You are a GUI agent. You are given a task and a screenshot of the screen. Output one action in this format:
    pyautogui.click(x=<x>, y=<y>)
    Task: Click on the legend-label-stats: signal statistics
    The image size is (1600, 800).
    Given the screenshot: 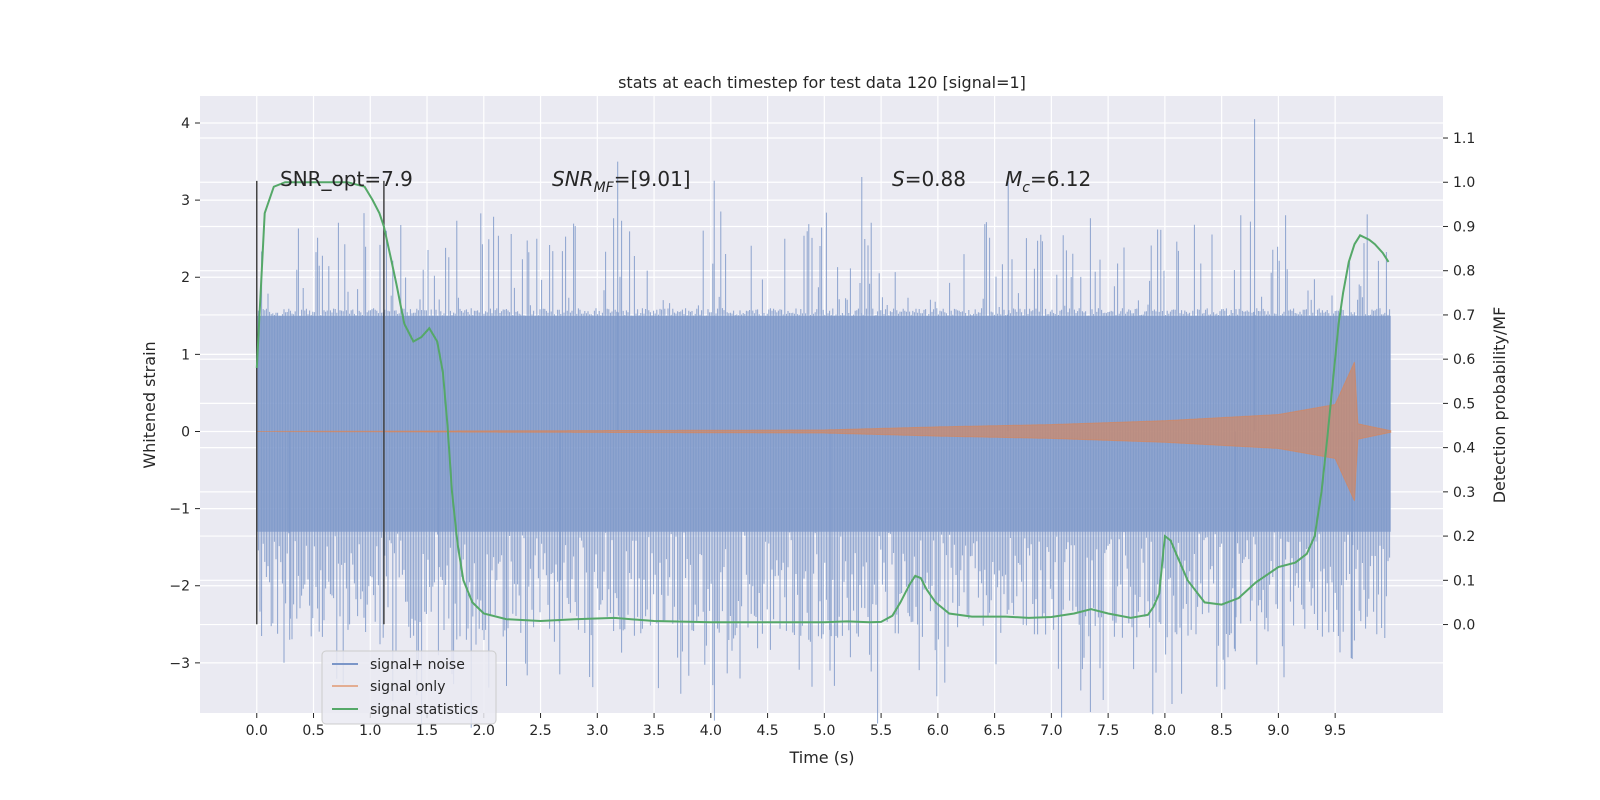 What is the action you would take?
    pyautogui.click(x=424, y=710)
    